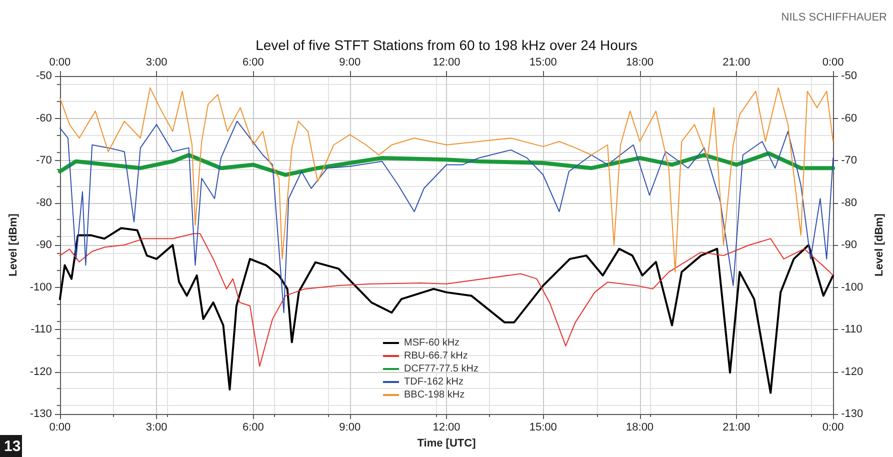 This screenshot has height=457, width=893. I want to click on line-series, so click(447, 164).